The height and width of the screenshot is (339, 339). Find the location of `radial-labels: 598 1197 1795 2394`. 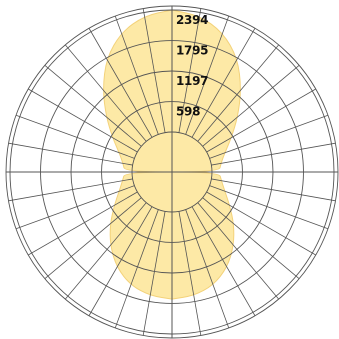

radial-labels: 598 1197 1795 2394 is located at coordinates (192, 66).